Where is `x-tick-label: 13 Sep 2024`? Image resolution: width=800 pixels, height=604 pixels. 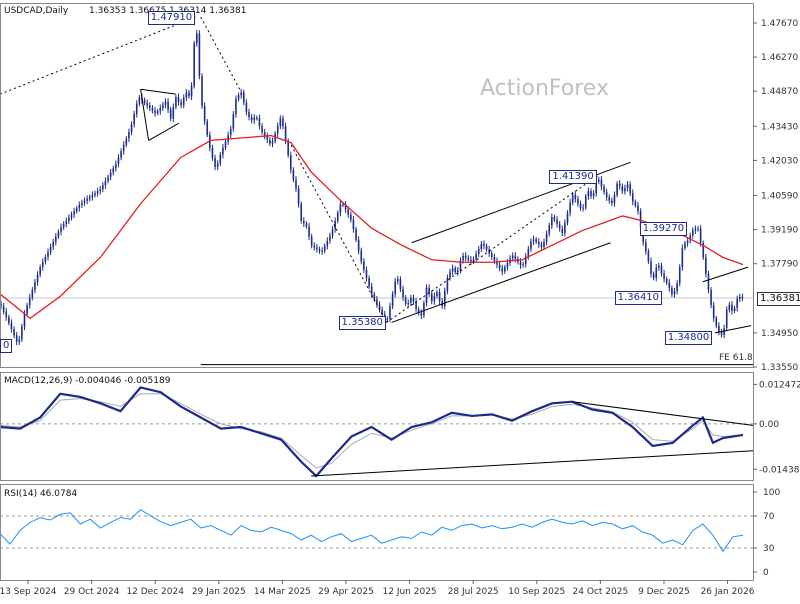 x-tick-label: 13 Sep 2024 is located at coordinates (28, 592).